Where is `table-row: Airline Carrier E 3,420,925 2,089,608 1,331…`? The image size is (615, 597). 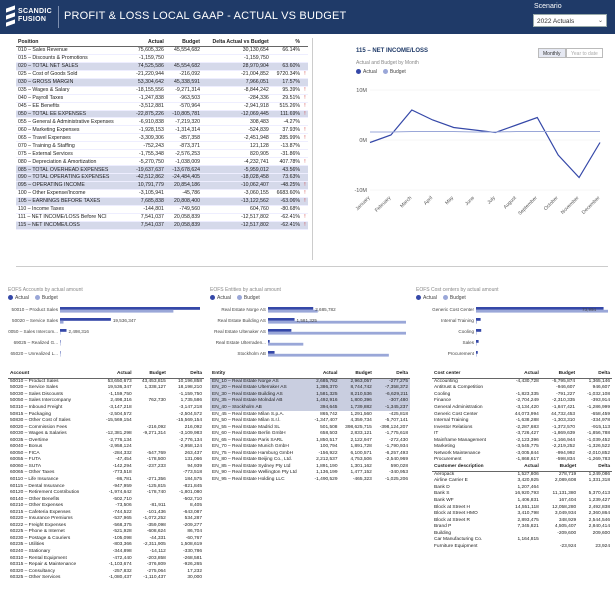
table-row: Airline Carrier E 3,420,925 2,089,608 1,331… is located at coordinates (522, 481).